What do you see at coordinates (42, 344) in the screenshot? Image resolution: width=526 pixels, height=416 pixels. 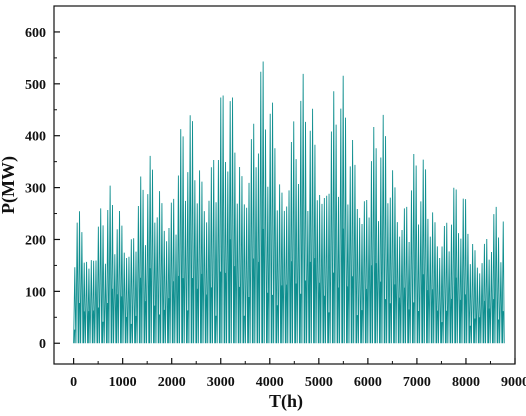 I see `y-tick-label: 0` at bounding box center [42, 344].